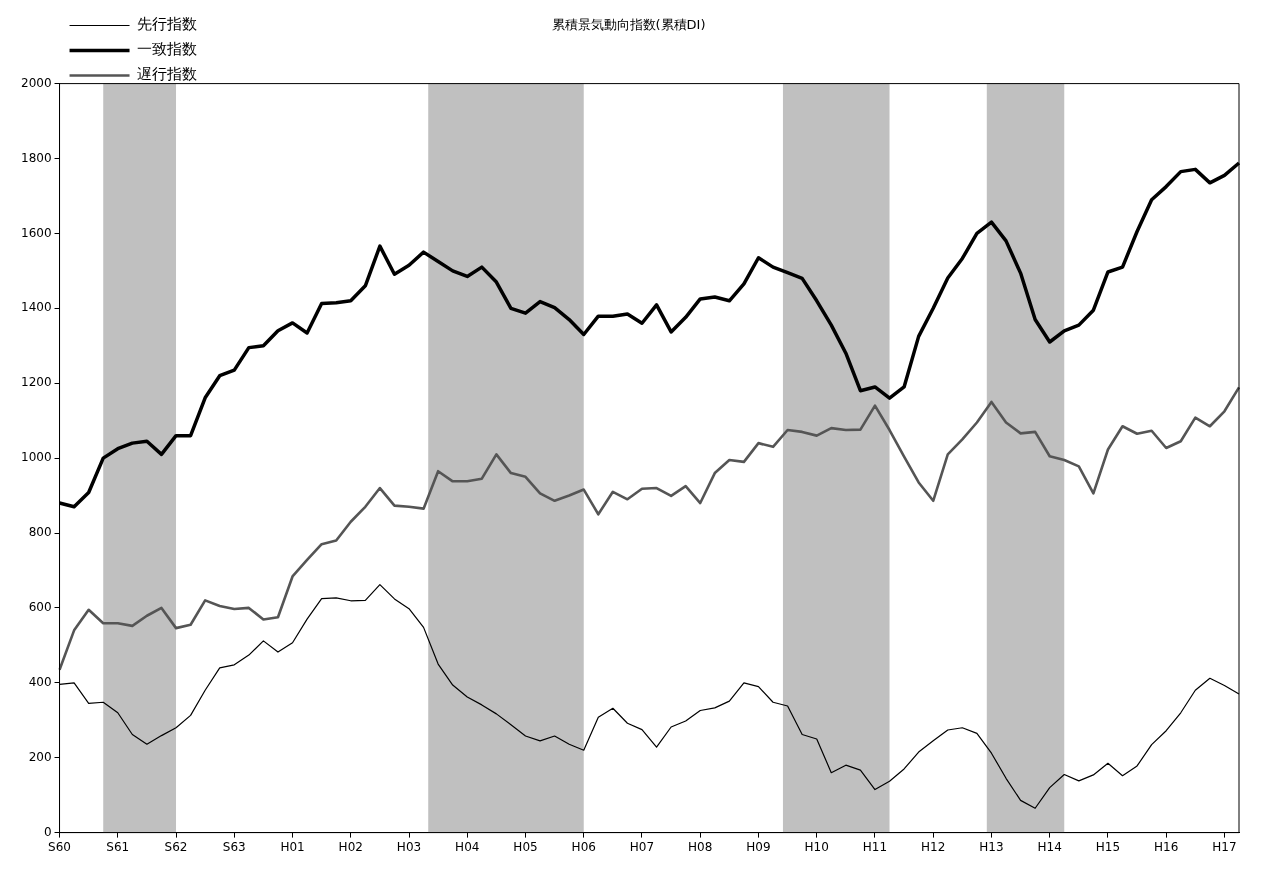 Image resolution: width=1261 pixels, height=887 pixels. What do you see at coordinates (167, 74) in the screenshot?
I see `legend-label: 遅行指数` at bounding box center [167, 74].